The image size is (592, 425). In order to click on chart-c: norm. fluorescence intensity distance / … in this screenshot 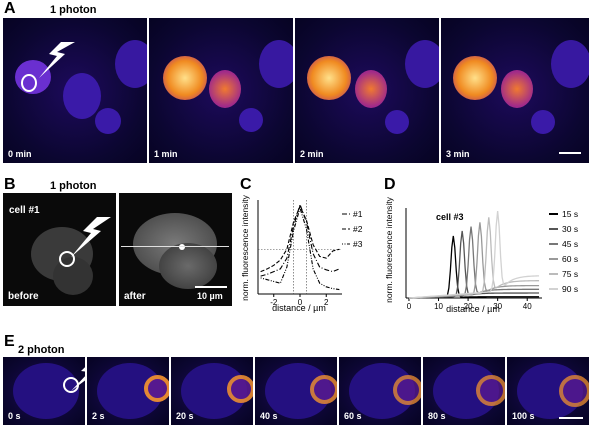, I will do `click(301, 253)`.